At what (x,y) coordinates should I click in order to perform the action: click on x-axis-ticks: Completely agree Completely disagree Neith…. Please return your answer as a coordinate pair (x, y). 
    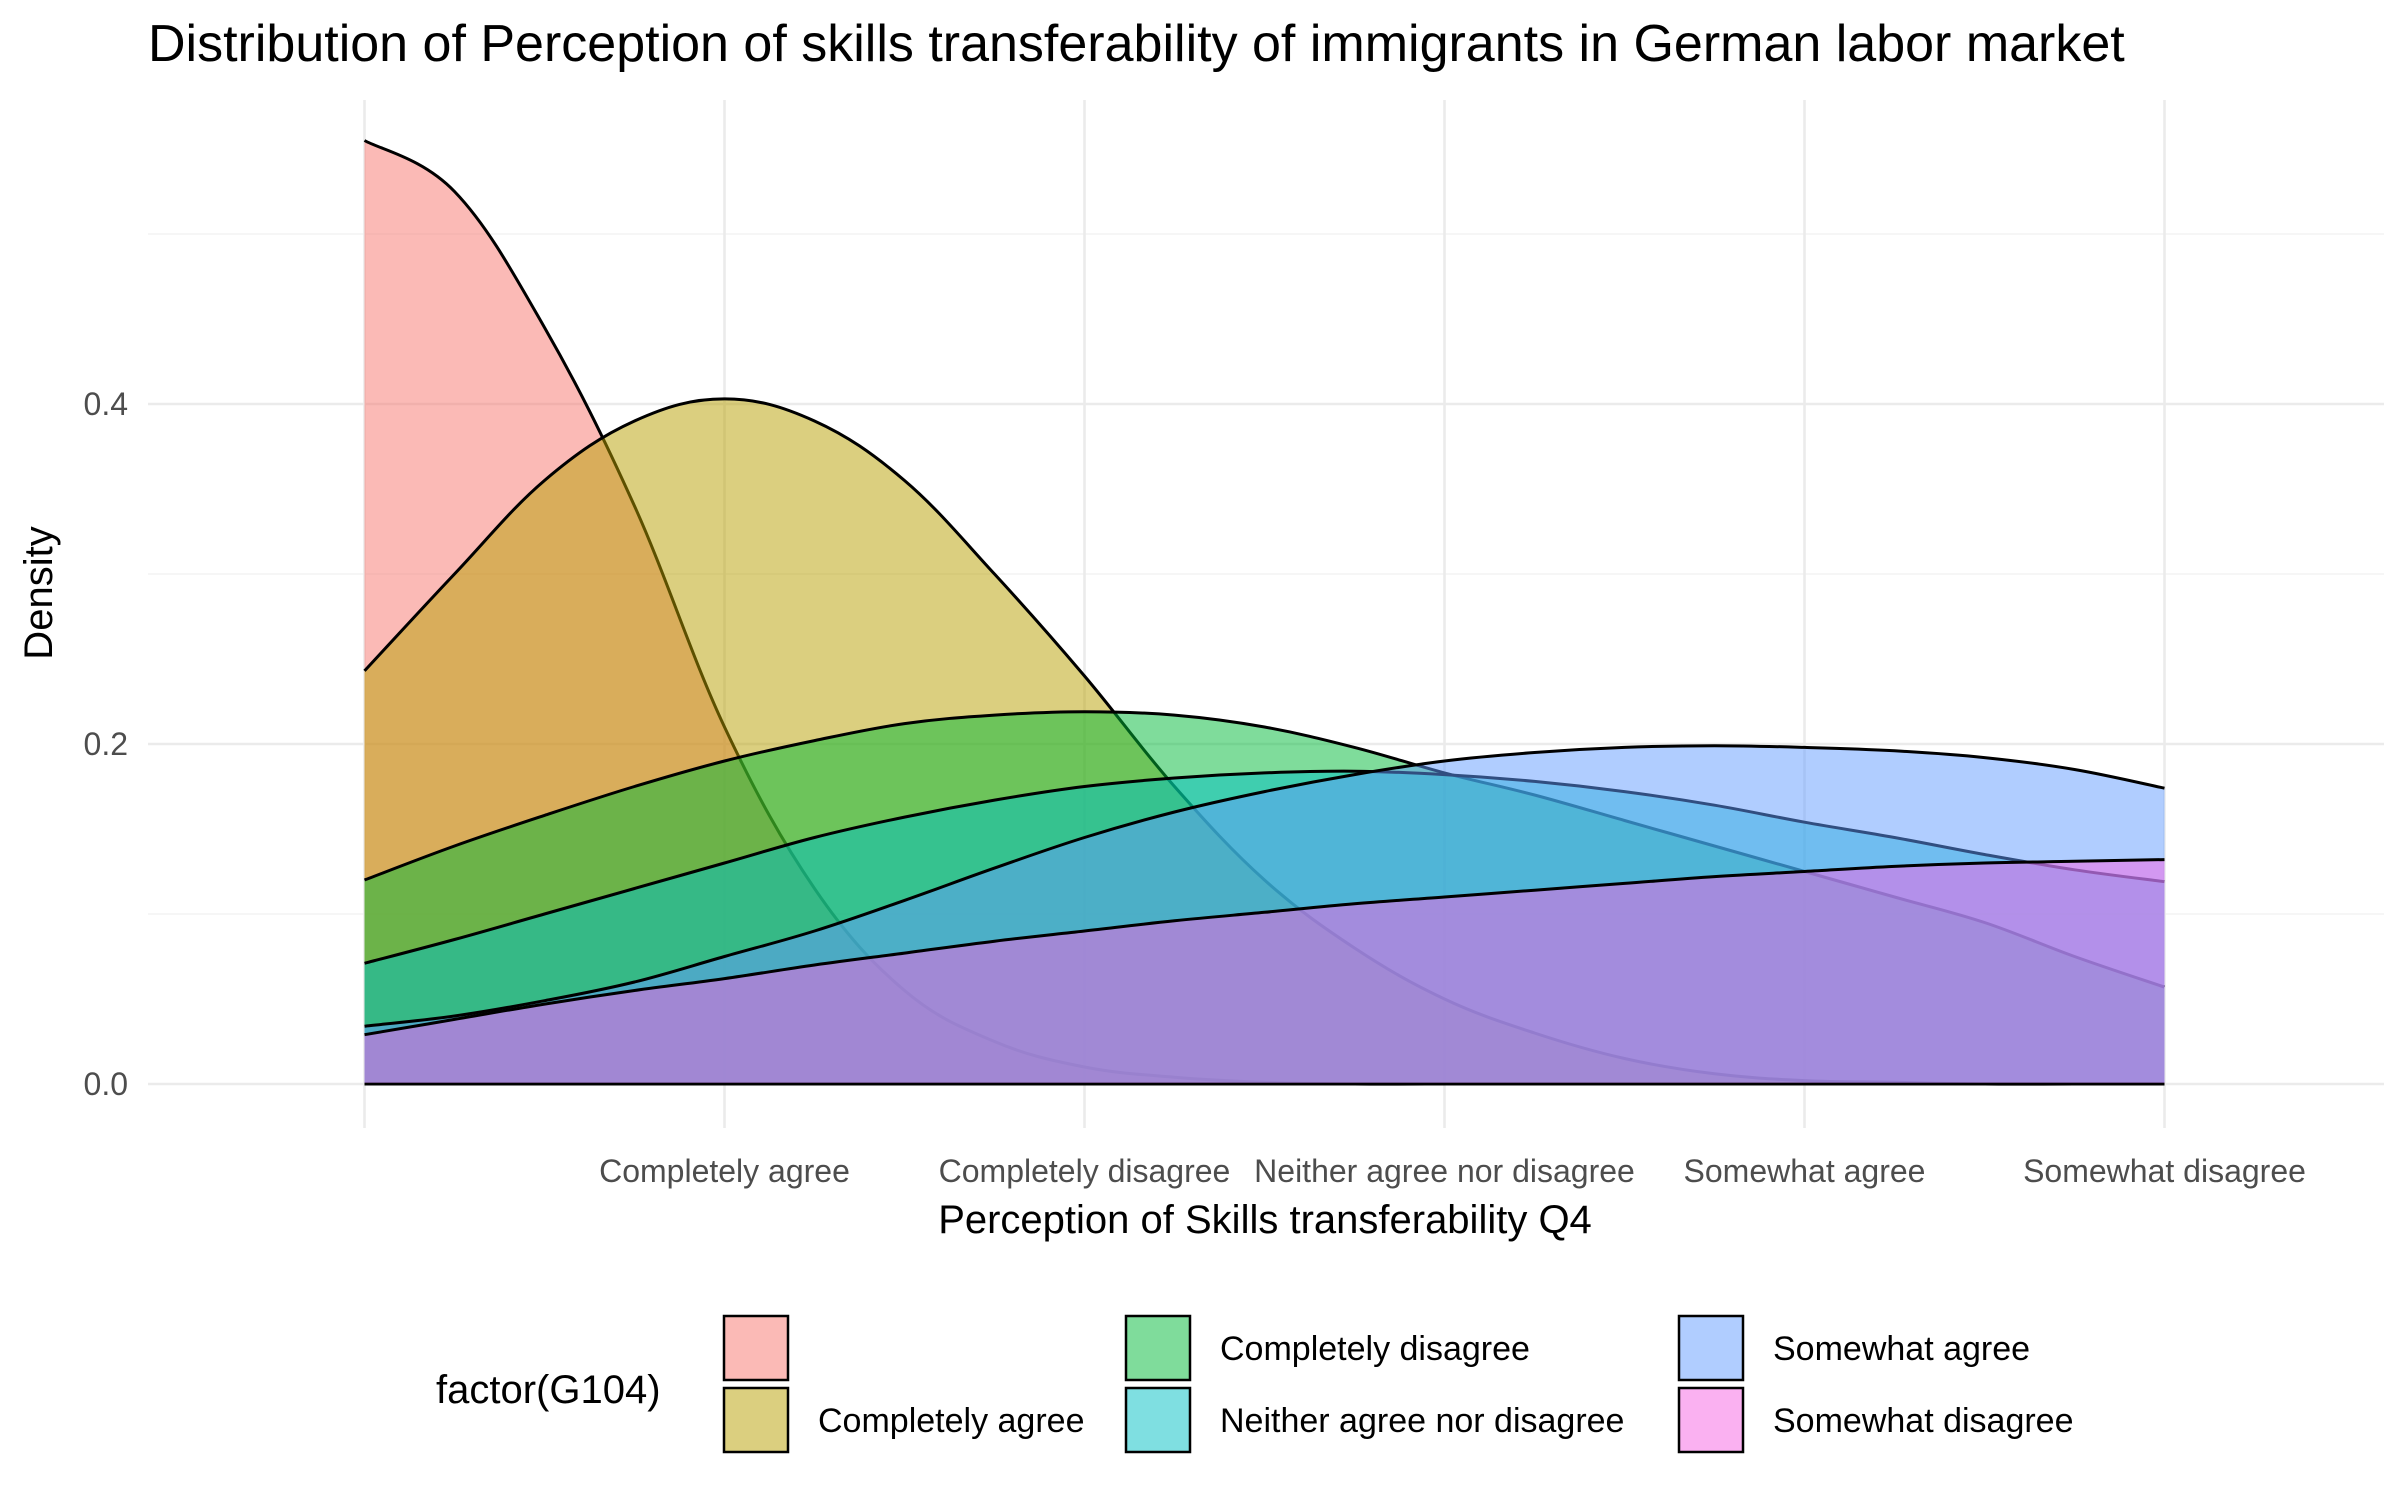
    Looking at the image, I should click on (1452, 1171).